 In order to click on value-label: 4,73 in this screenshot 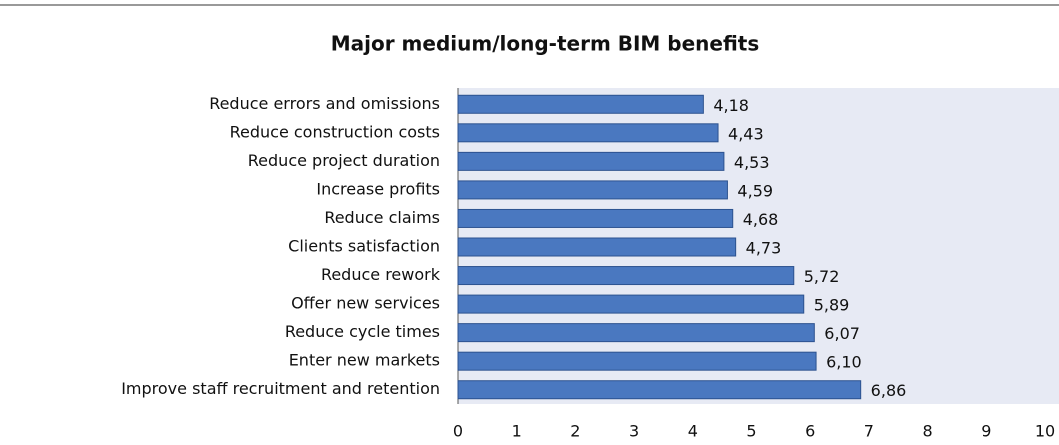, I will do `click(764, 248)`.